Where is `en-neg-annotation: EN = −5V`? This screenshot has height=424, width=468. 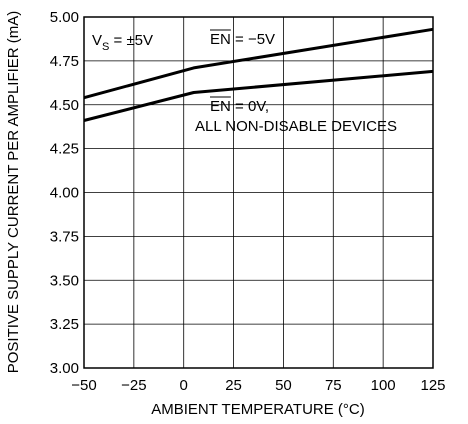
en-neg-annotation: EN = −5V is located at coordinates (242, 39).